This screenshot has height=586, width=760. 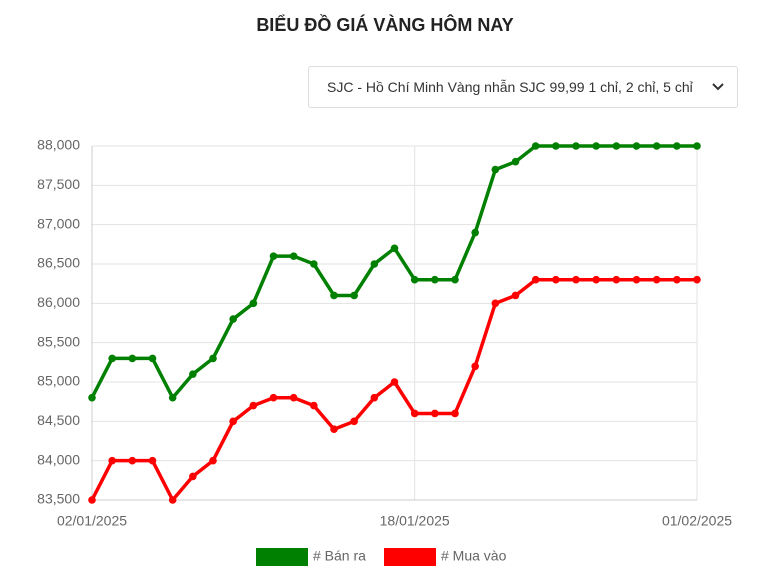 What do you see at coordinates (58, 145) in the screenshot?
I see `y-tick-label: 88,000` at bounding box center [58, 145].